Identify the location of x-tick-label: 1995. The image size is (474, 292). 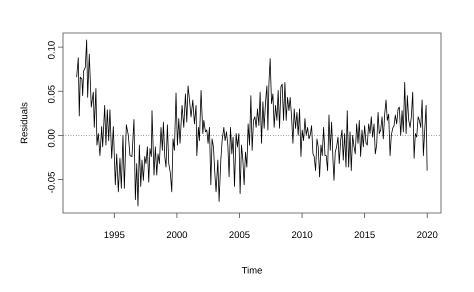
(114, 234).